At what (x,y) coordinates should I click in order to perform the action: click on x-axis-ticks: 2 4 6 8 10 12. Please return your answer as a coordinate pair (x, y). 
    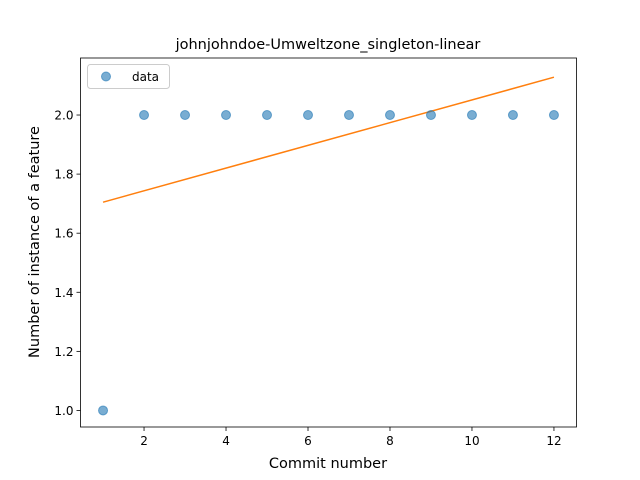
    Looking at the image, I should click on (351, 437).